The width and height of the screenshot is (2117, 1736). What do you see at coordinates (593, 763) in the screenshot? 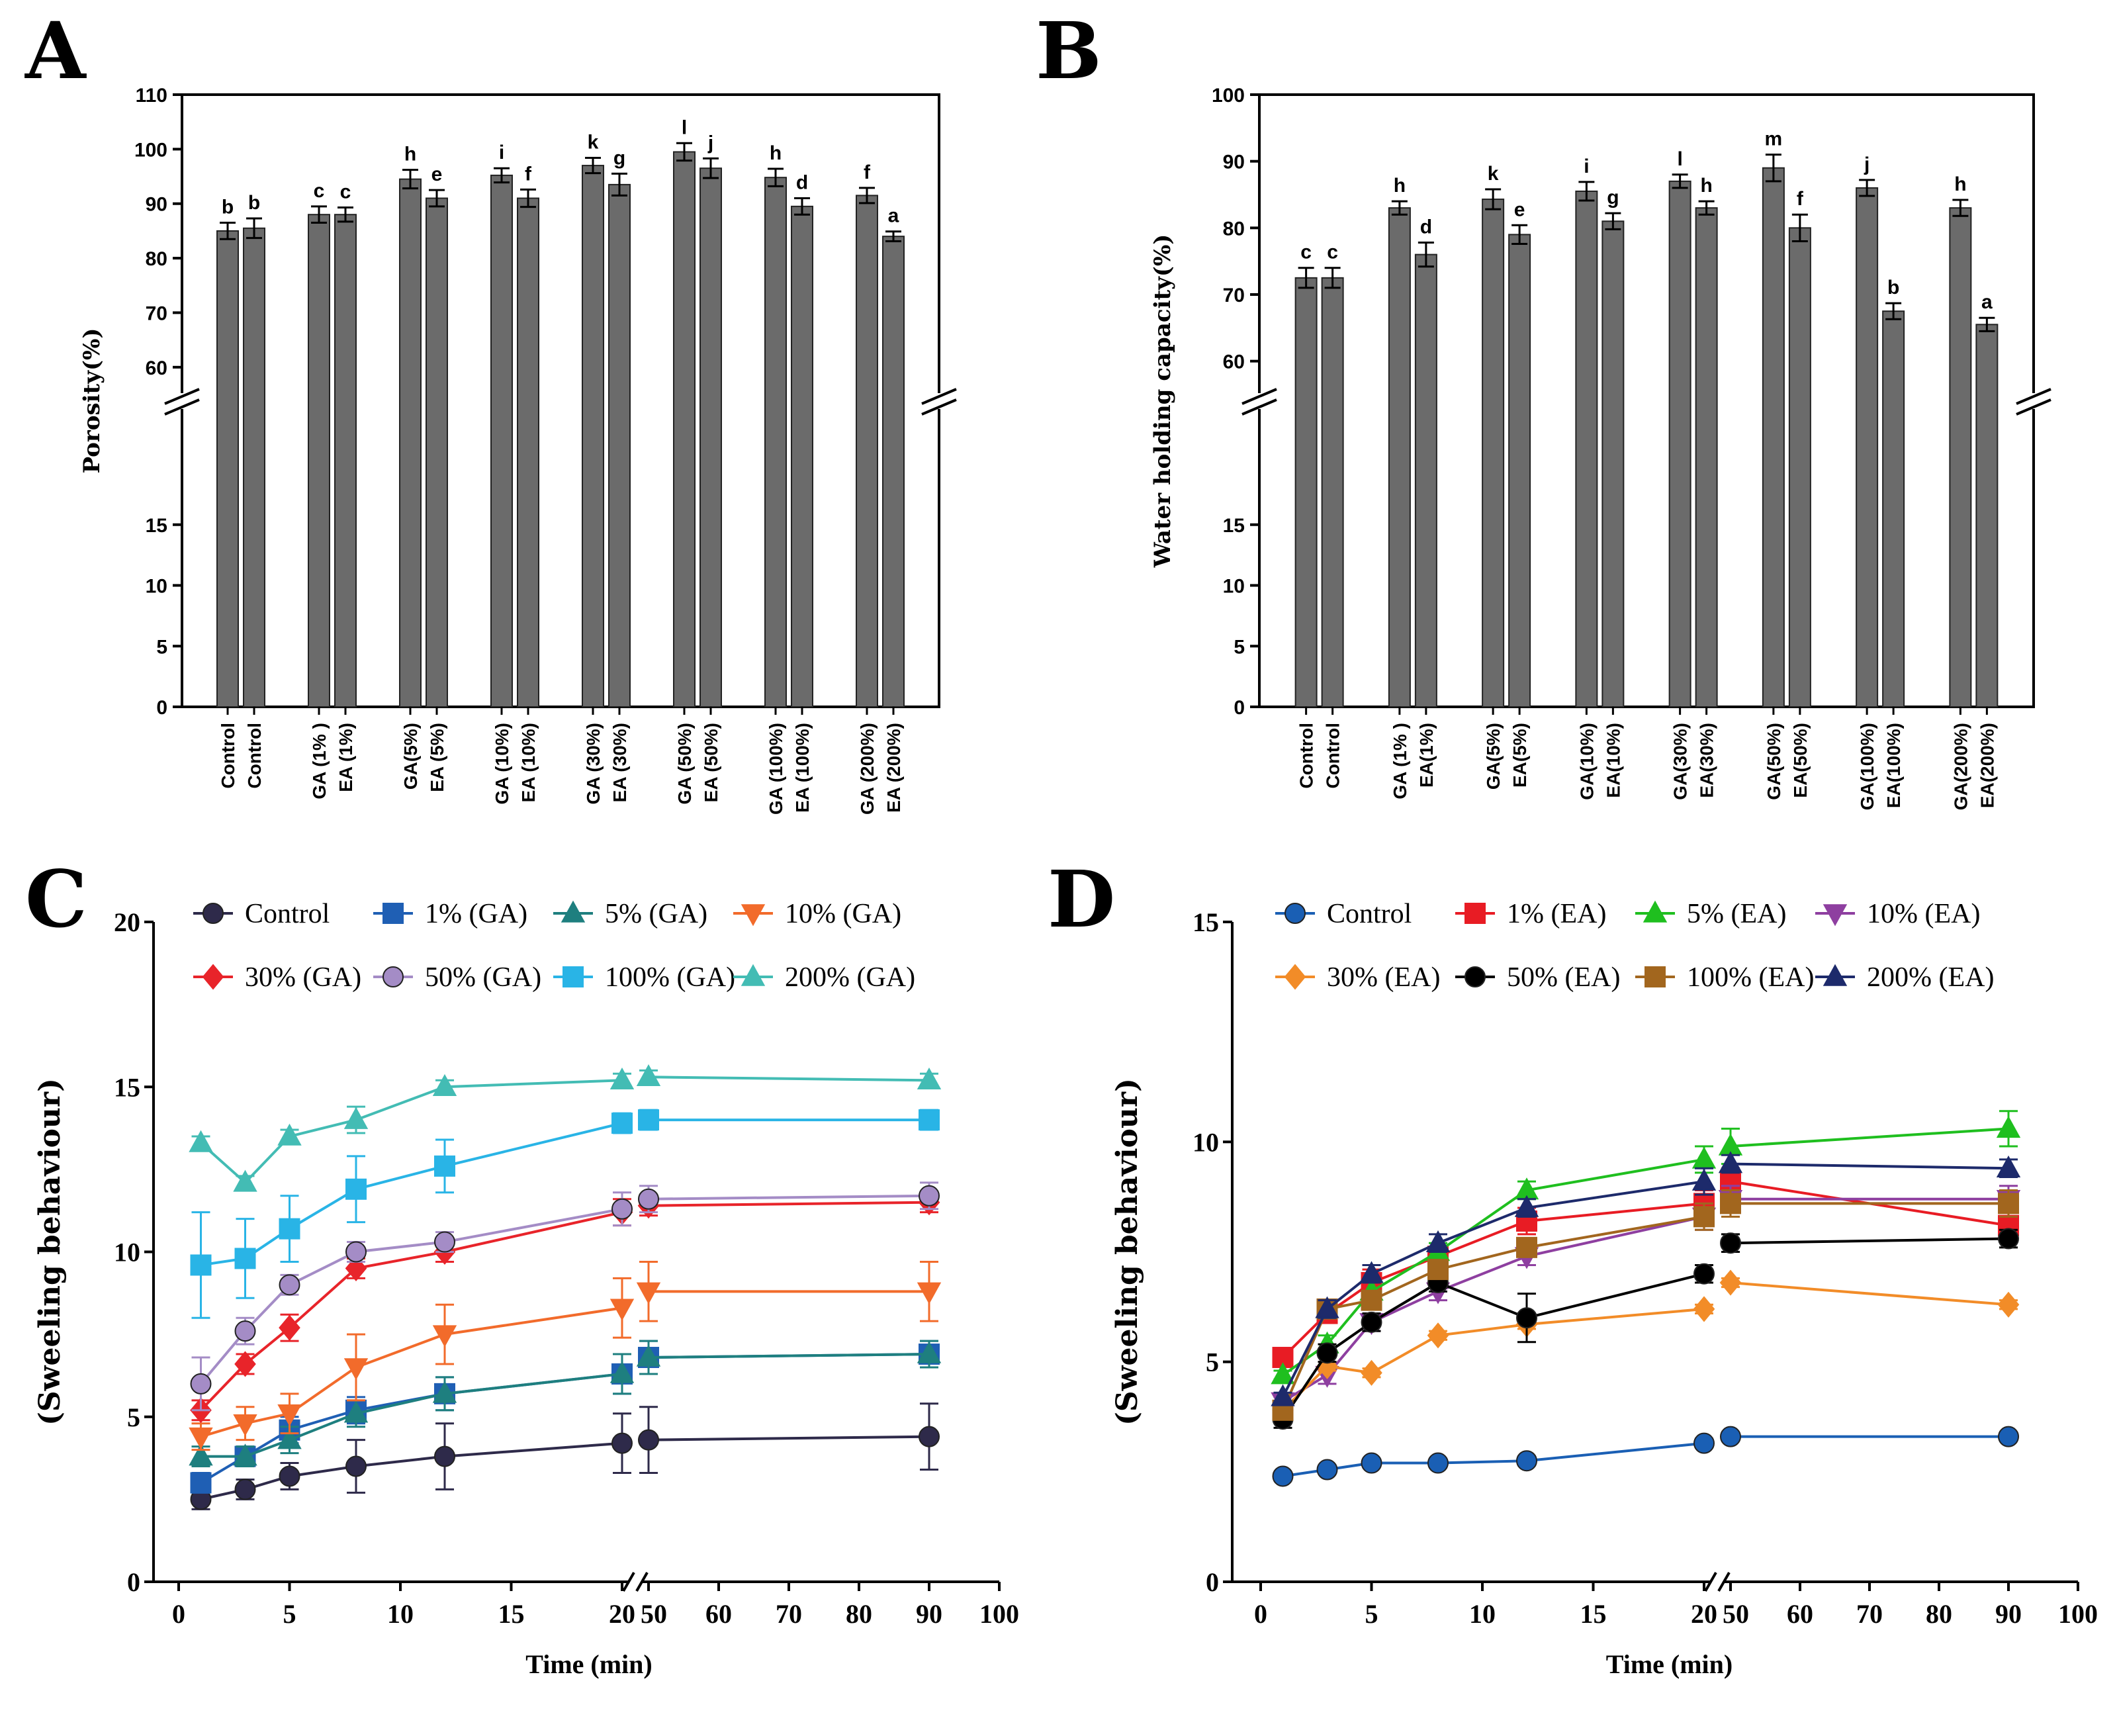
I see `x-category-label: GA (30%)` at bounding box center [593, 763].